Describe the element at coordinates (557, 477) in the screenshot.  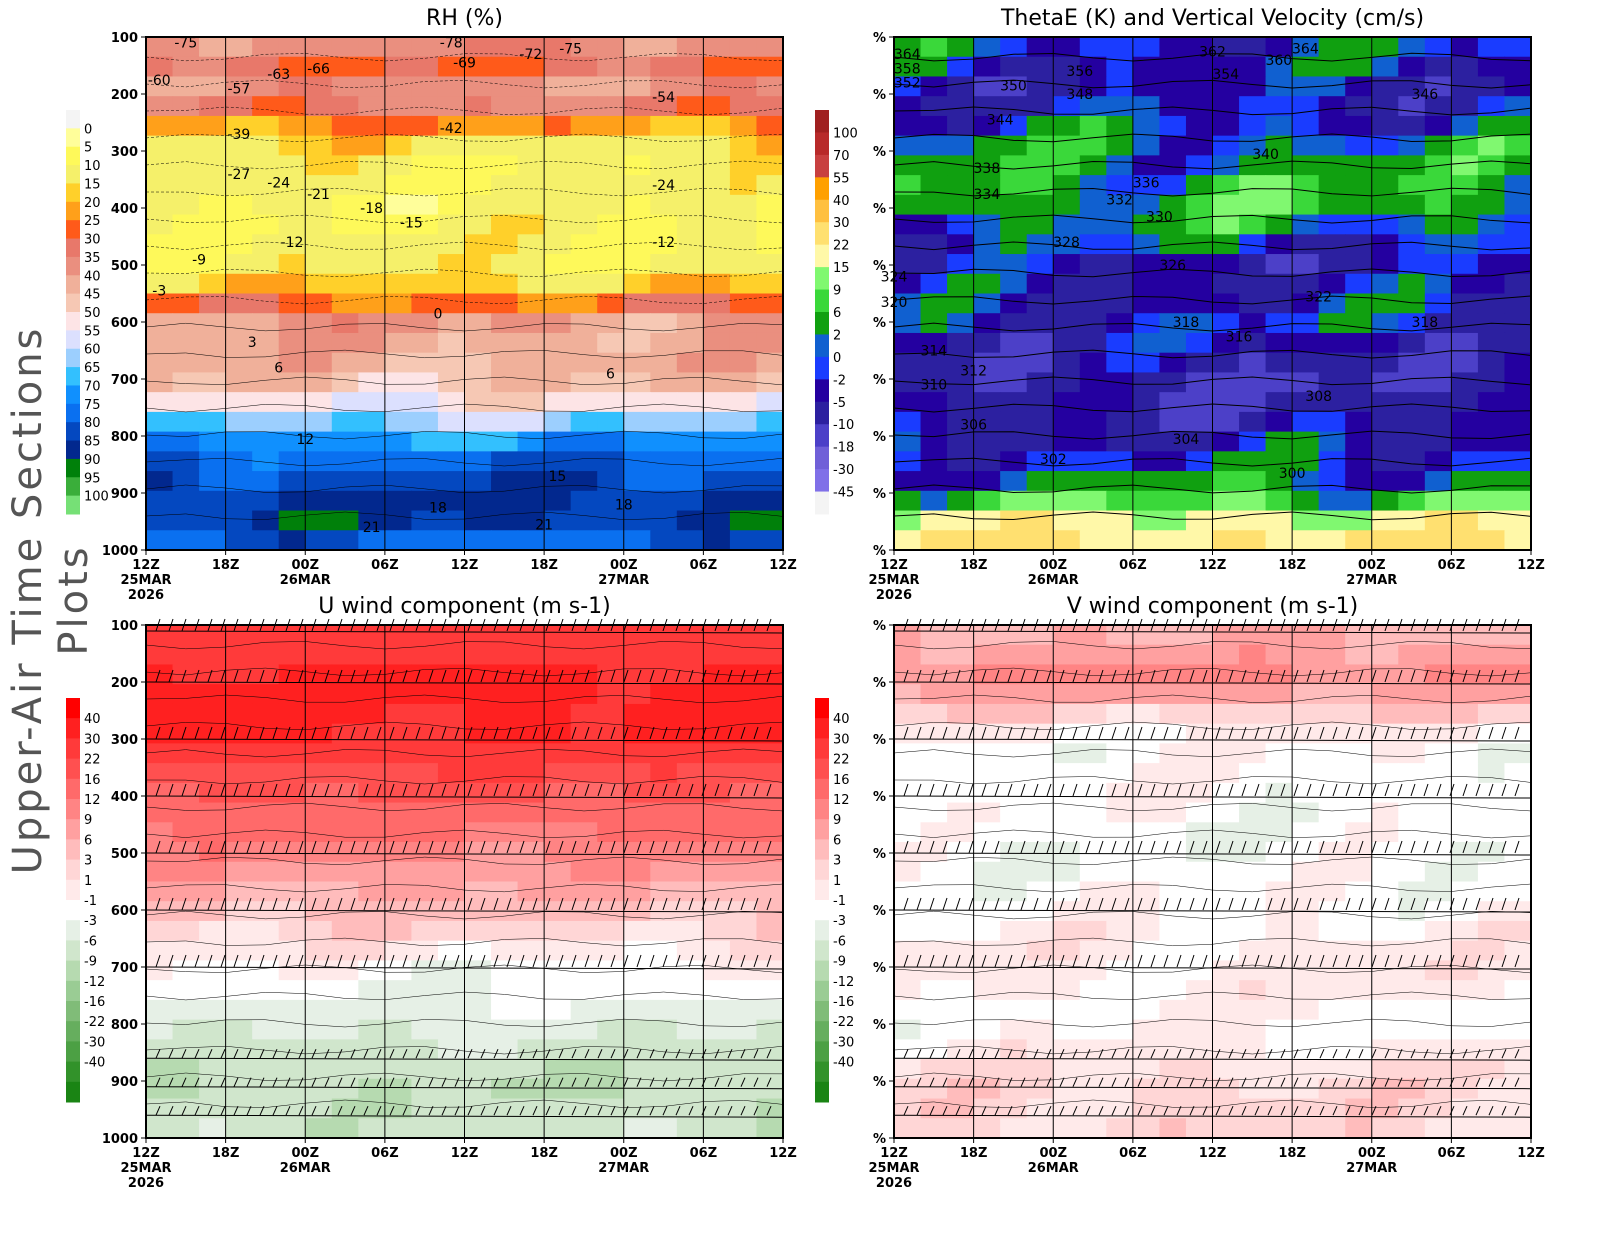
I see `contour-label: 15` at that location.